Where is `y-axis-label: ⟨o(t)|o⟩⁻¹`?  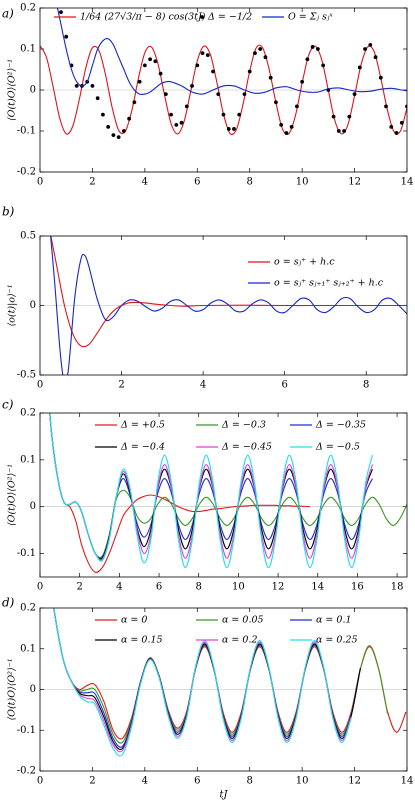
y-axis-label: ⟨o(t)|o⟩⁻¹ is located at coordinates (12, 305).